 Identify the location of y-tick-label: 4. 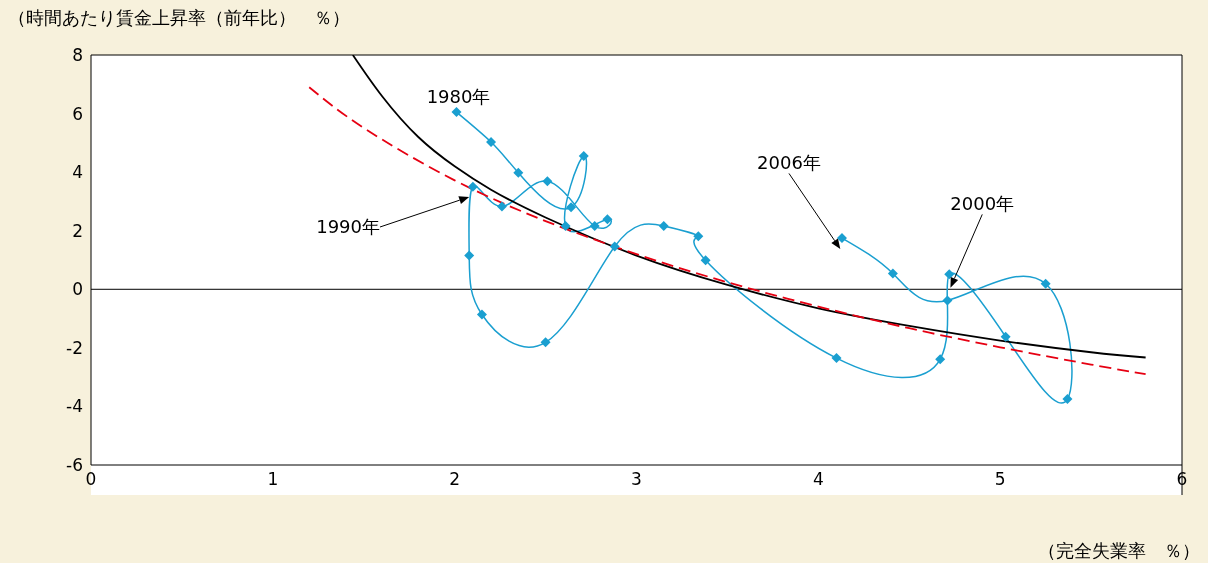
(77, 172).